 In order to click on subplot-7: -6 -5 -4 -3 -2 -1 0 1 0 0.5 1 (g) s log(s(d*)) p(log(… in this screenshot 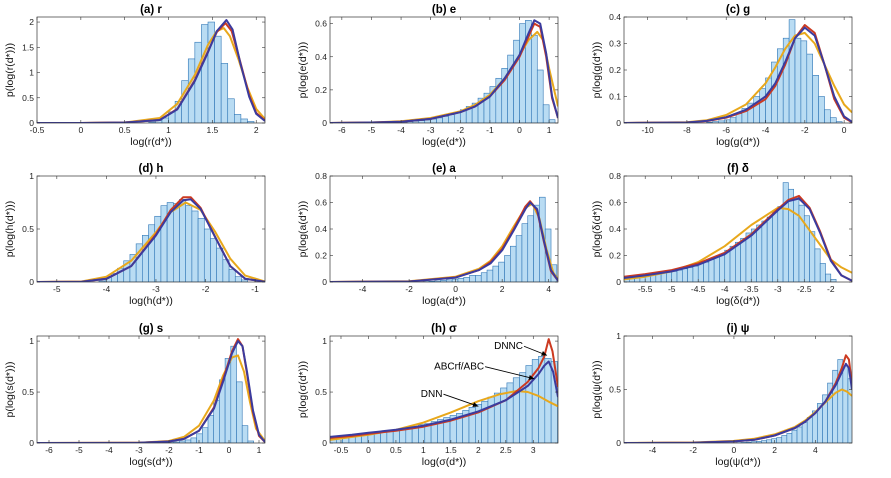, I will do `click(135, 395)`.